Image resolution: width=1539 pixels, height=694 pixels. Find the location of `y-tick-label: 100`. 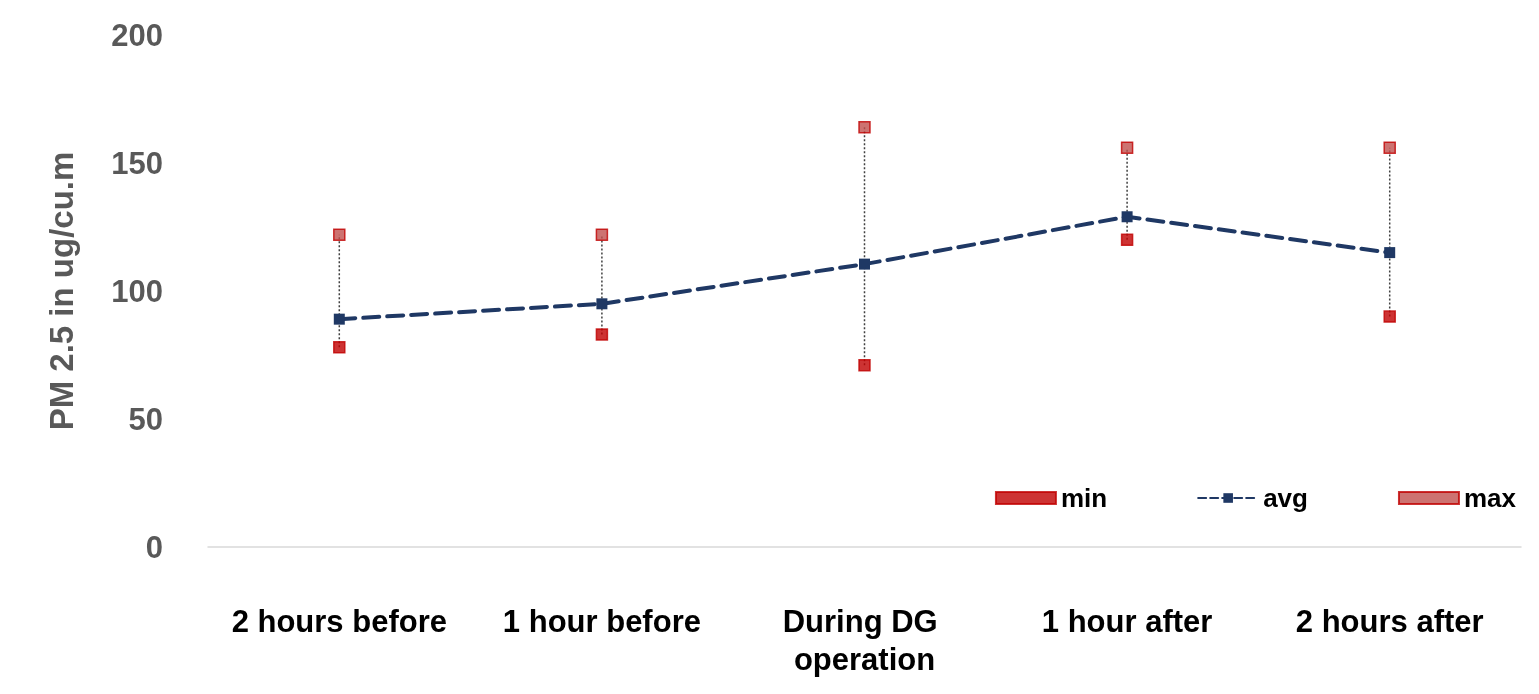

y-tick-label: 100 is located at coordinates (137, 291).